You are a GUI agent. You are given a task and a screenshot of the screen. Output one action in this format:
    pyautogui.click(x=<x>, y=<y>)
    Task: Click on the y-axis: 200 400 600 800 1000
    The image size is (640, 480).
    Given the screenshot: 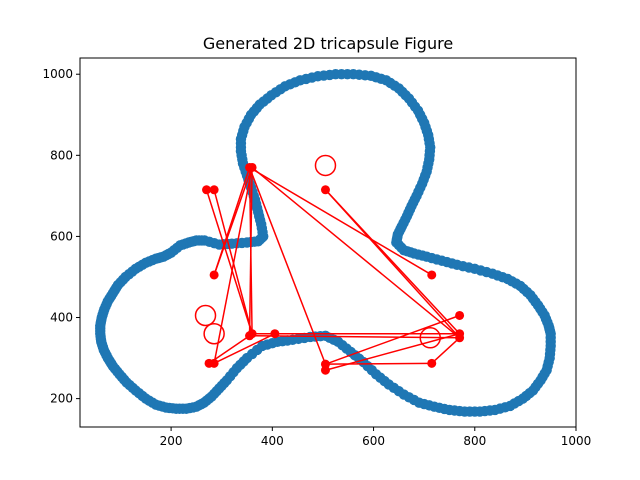 What is the action you would take?
    pyautogui.click(x=61, y=236)
    